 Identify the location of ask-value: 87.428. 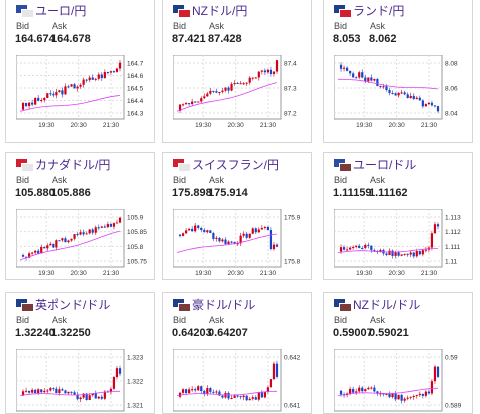
(225, 39).